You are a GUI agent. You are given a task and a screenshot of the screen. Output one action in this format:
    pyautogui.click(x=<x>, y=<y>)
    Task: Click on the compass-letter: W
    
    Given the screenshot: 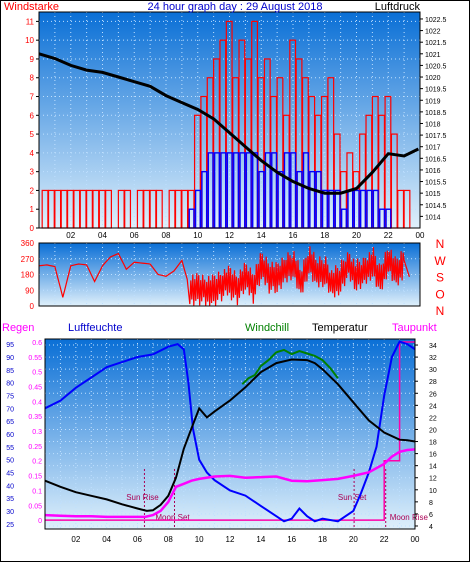 What is the action you would take?
    pyautogui.click(x=440, y=261)
    